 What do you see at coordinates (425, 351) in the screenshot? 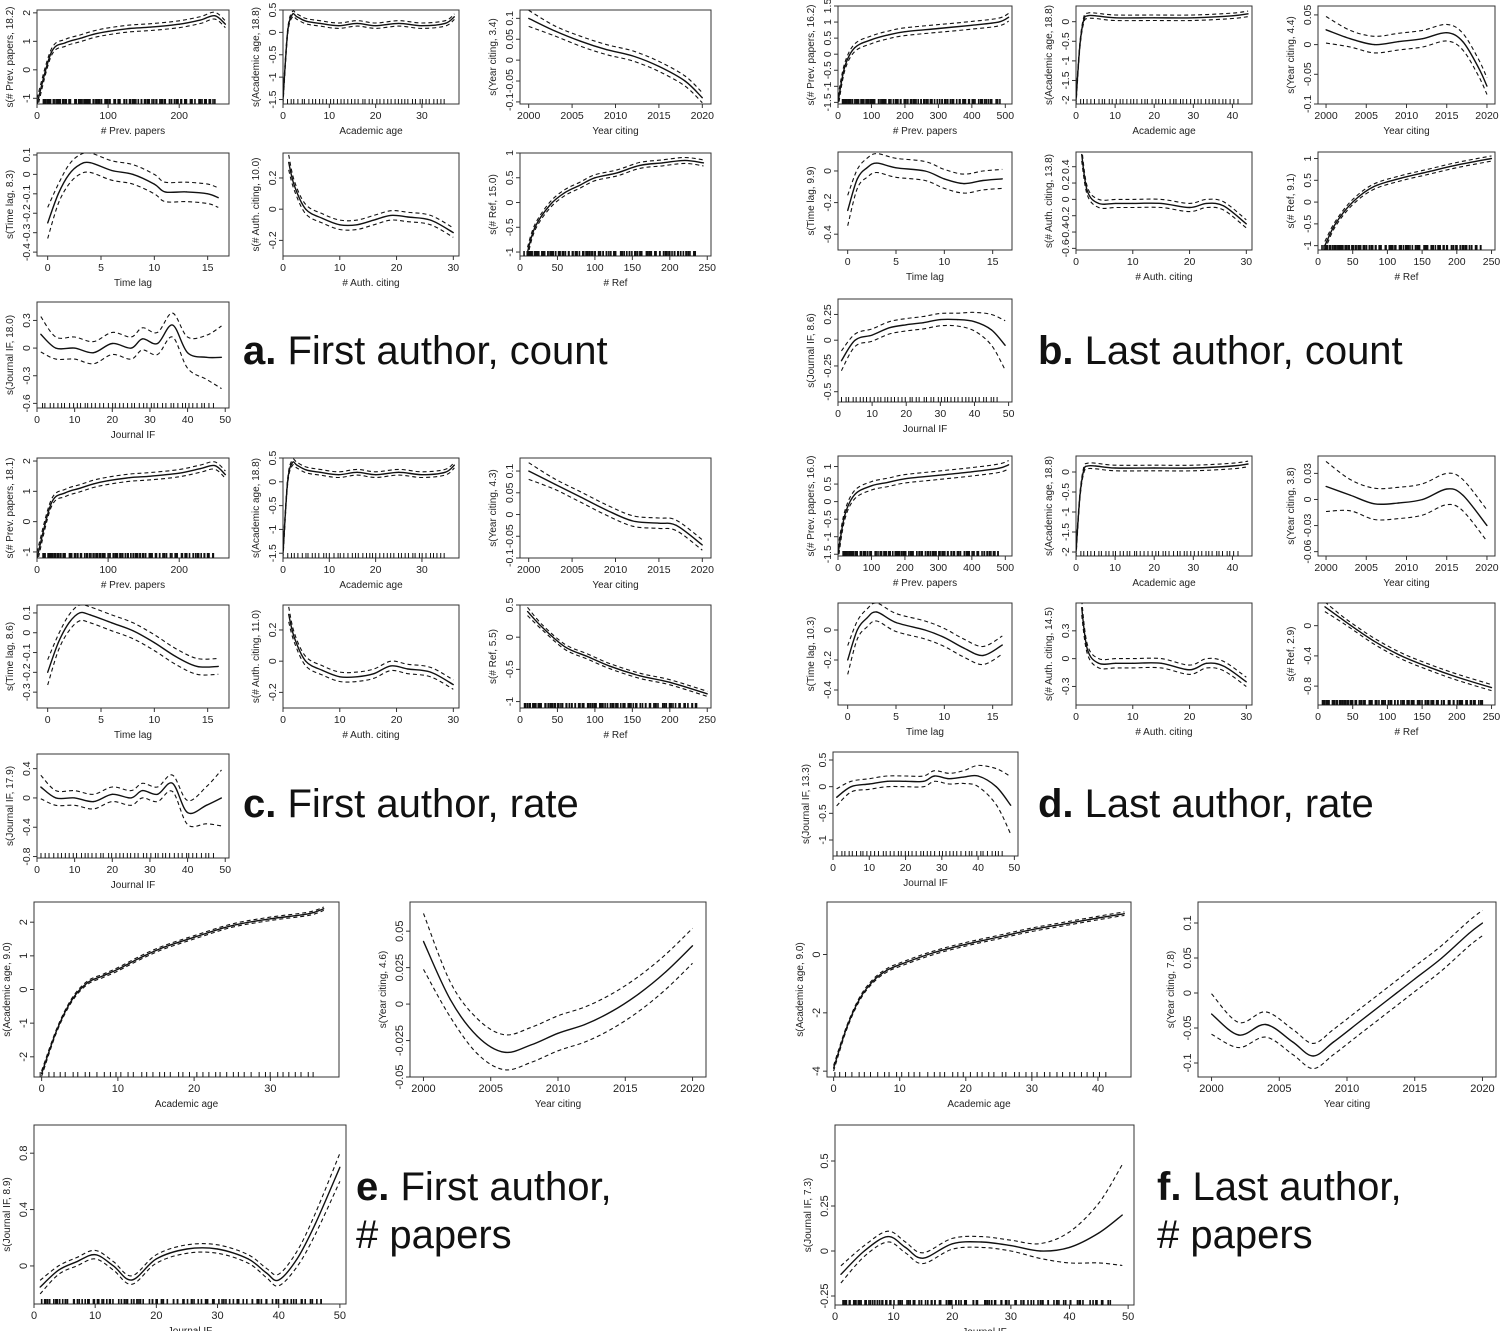
I see `panel-label-a: a. First author, count` at bounding box center [425, 351].